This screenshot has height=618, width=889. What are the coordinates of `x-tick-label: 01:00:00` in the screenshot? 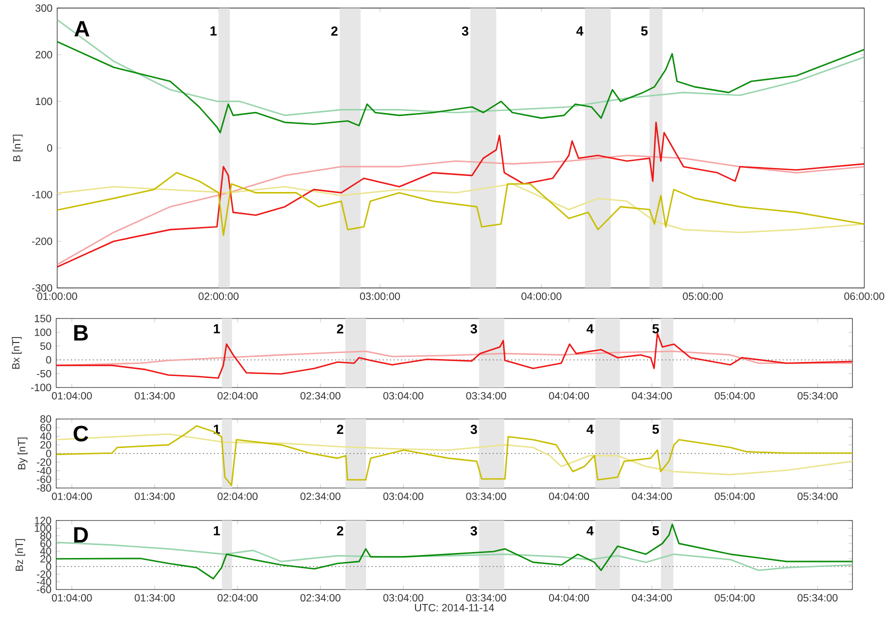 It's located at (57, 296).